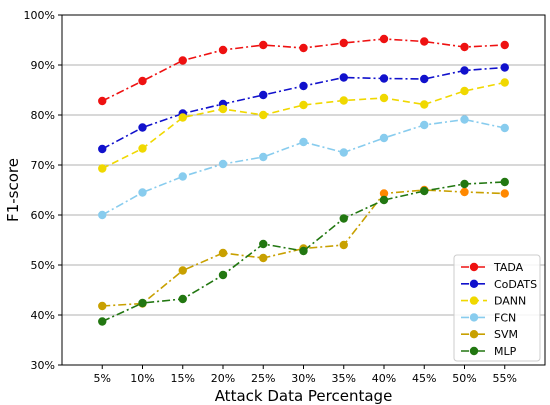 This screenshot has width=550, height=405. Describe the element at coordinates (424, 378) in the screenshot. I see `x-tick-label: 45%` at that location.